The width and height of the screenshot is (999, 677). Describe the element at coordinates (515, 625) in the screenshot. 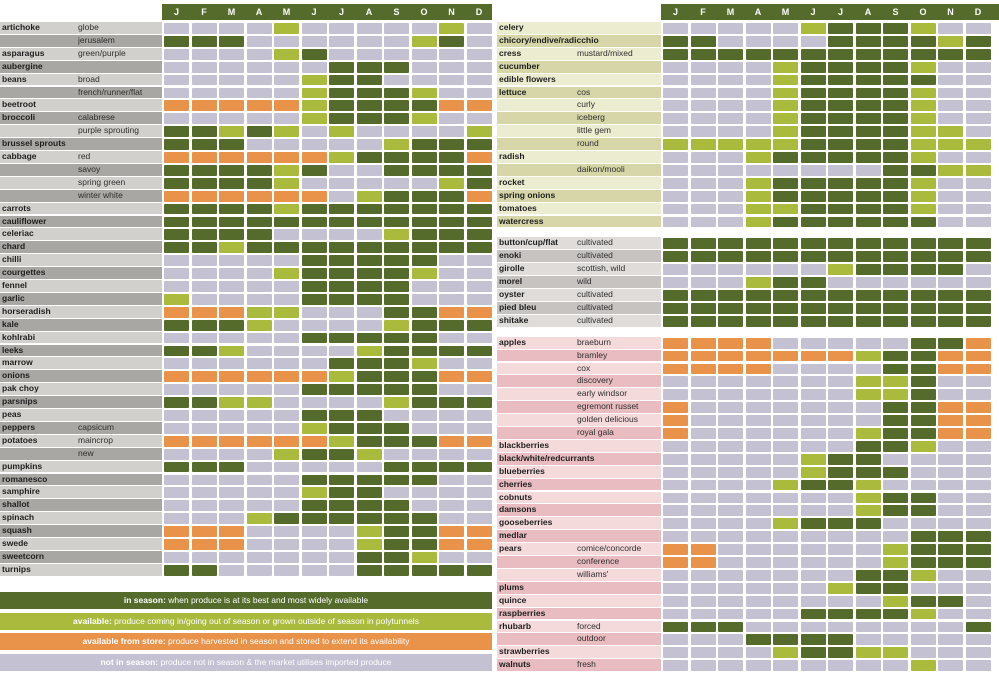

I see `produce-name: rhubarb` at that location.